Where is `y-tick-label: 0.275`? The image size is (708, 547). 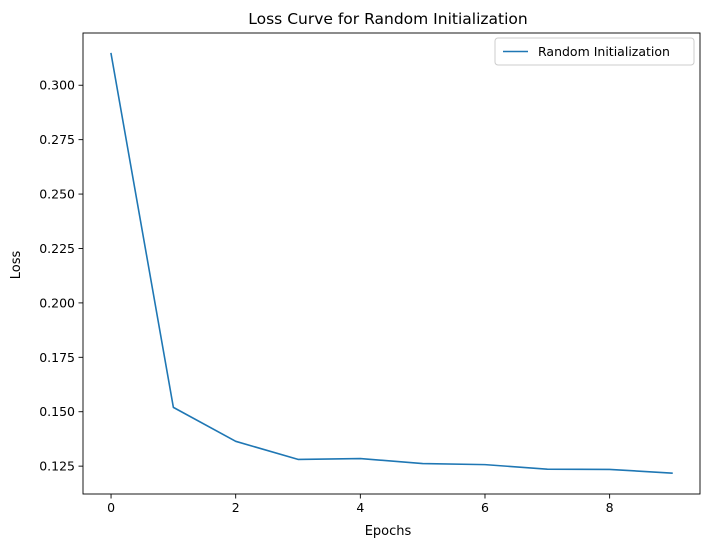
y-tick-label: 0.275 is located at coordinates (57, 139).